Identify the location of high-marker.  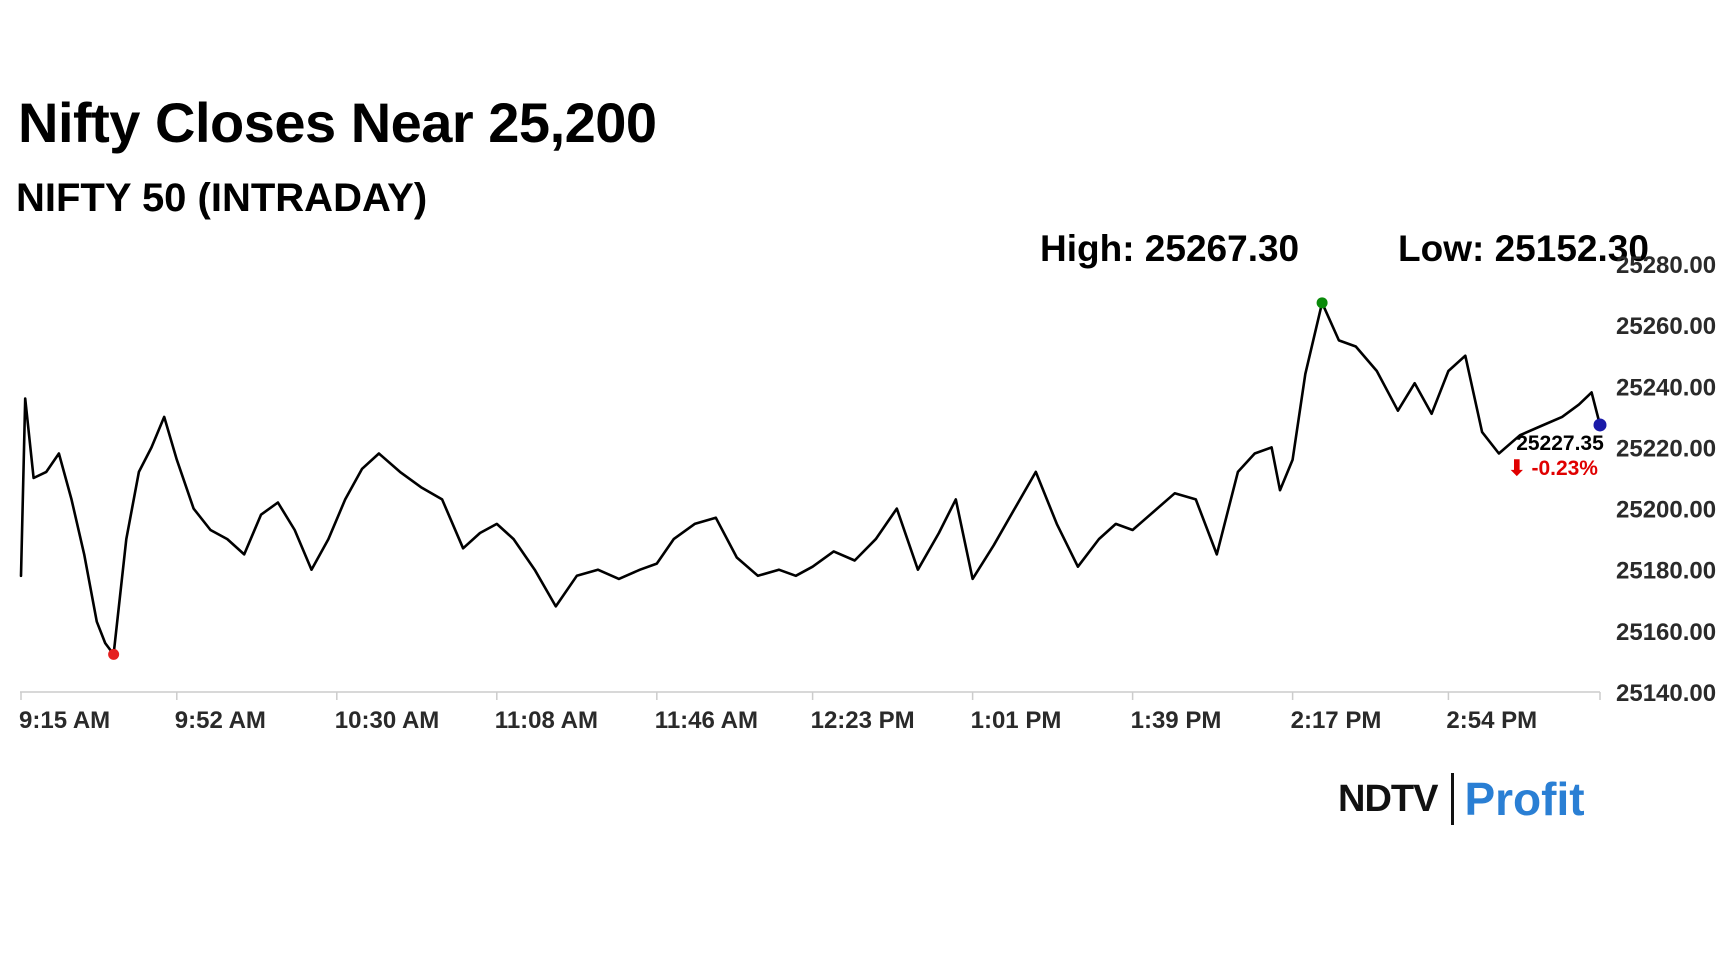
(1322, 303).